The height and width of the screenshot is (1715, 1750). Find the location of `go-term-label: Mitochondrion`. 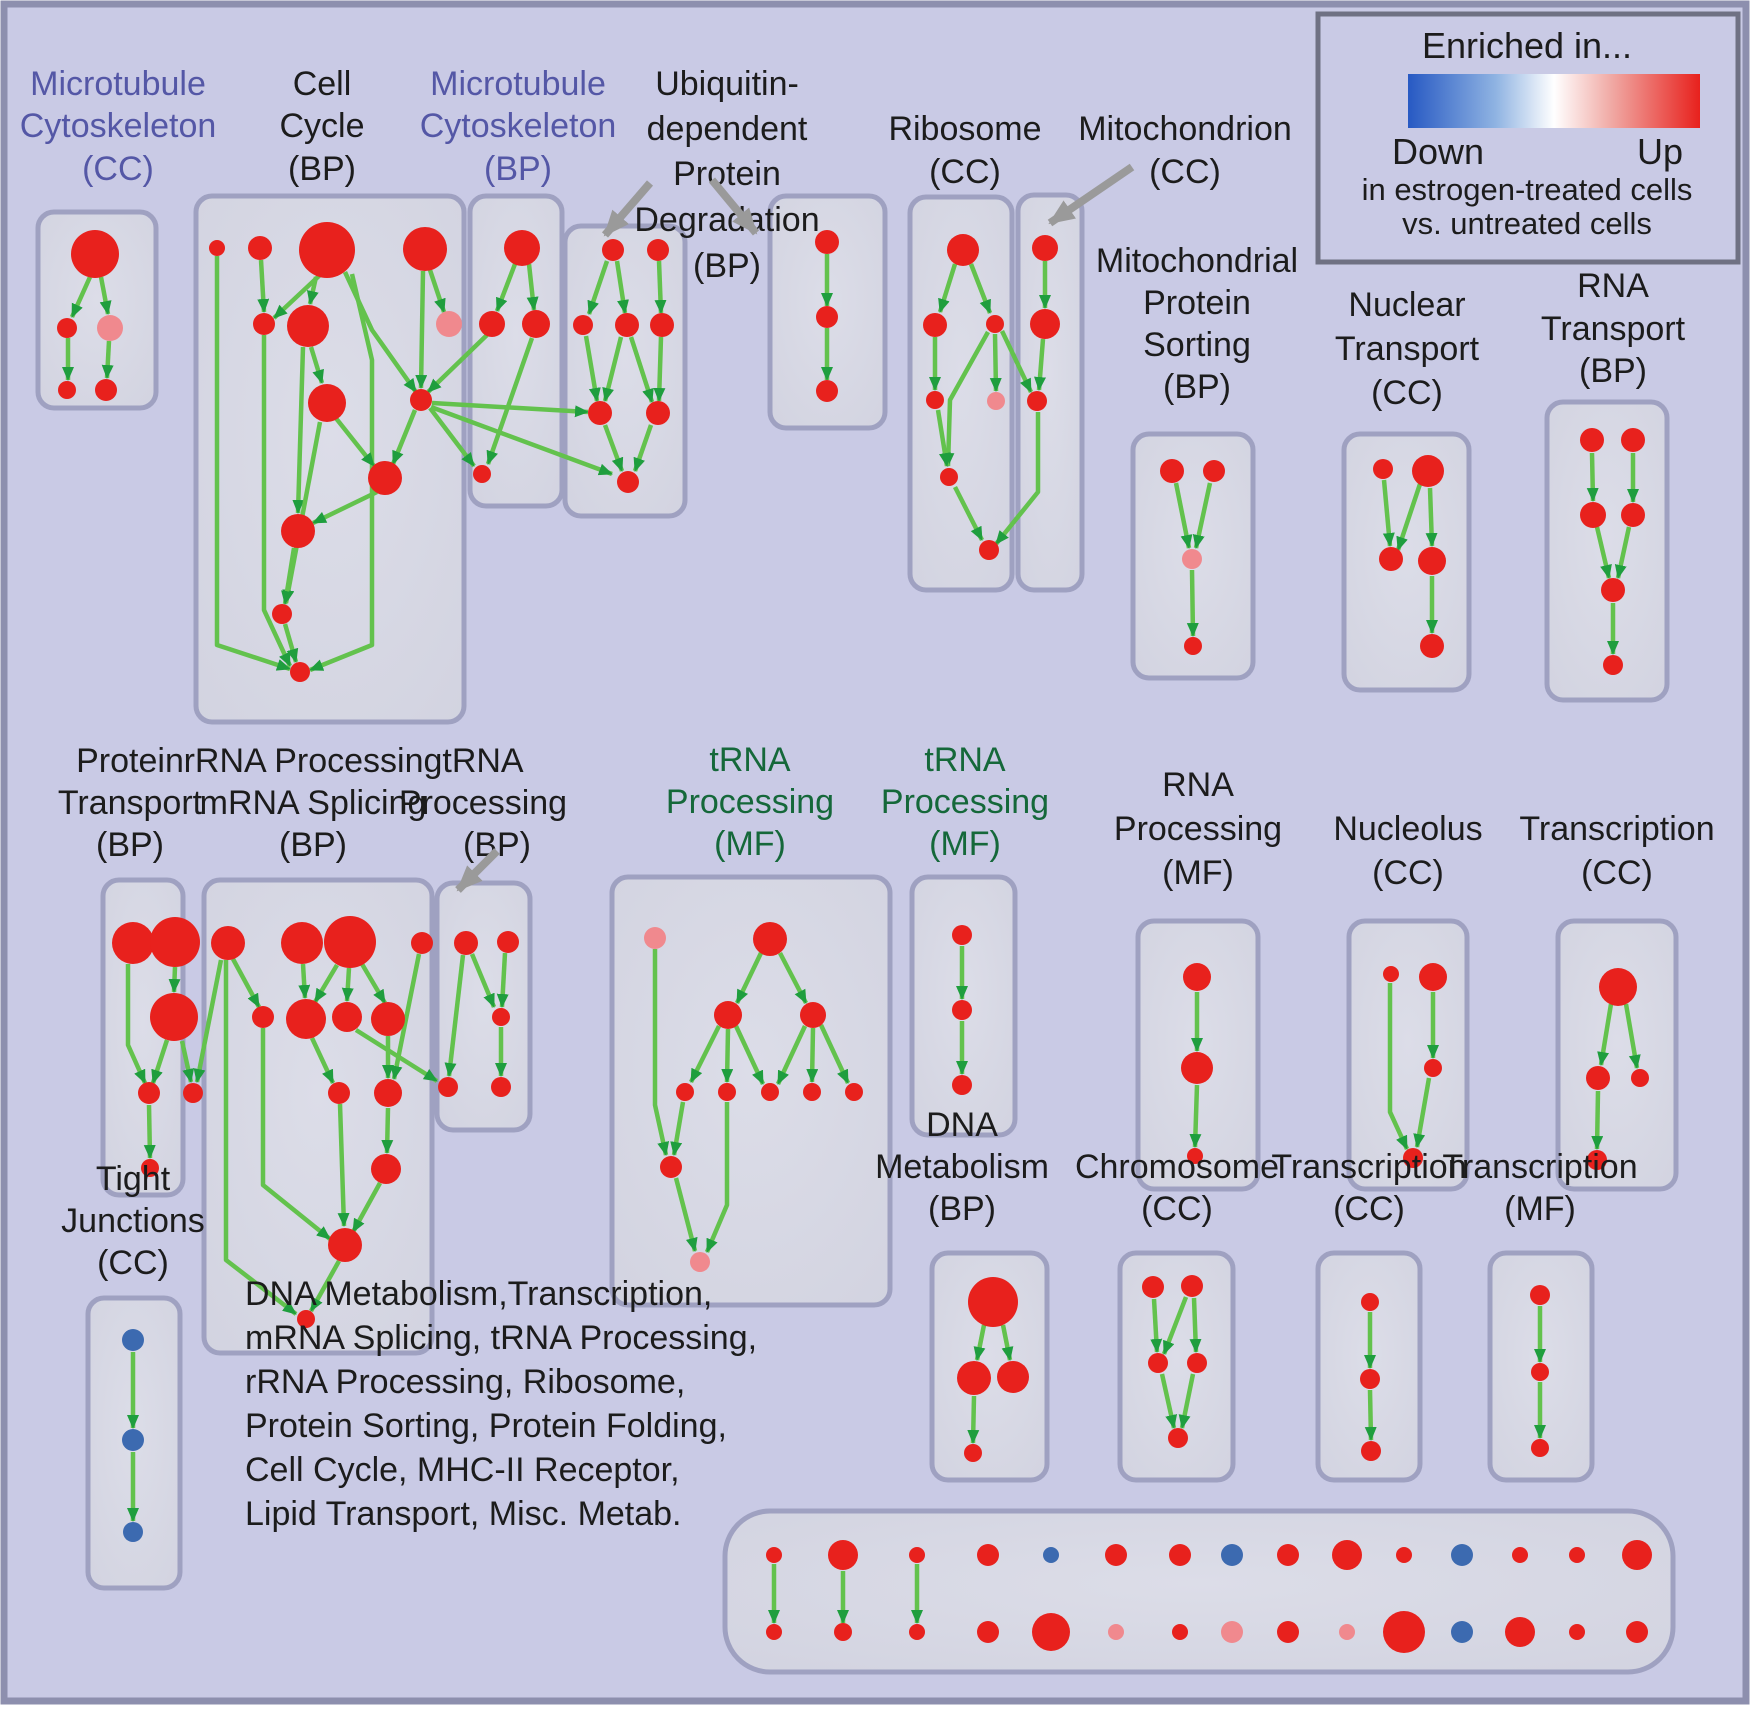

go-term-label: Mitochondrion is located at coordinates (1185, 129).